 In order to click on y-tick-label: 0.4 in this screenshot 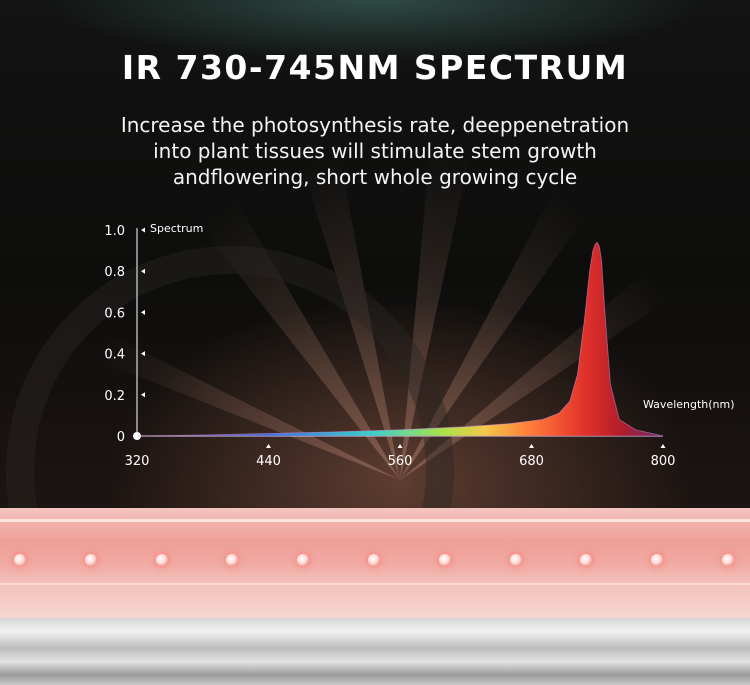, I will do `click(114, 355)`.